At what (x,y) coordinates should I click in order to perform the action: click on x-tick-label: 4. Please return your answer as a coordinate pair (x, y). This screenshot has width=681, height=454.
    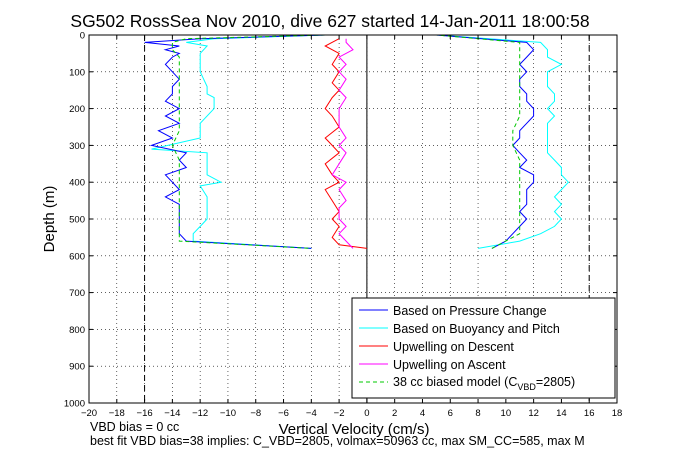
    Looking at the image, I should click on (422, 413).